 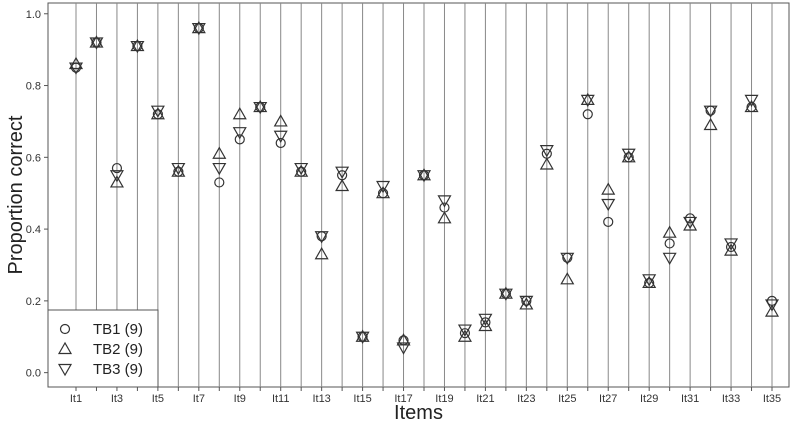 I want to click on point-tb2-it18, so click(x=424, y=174).